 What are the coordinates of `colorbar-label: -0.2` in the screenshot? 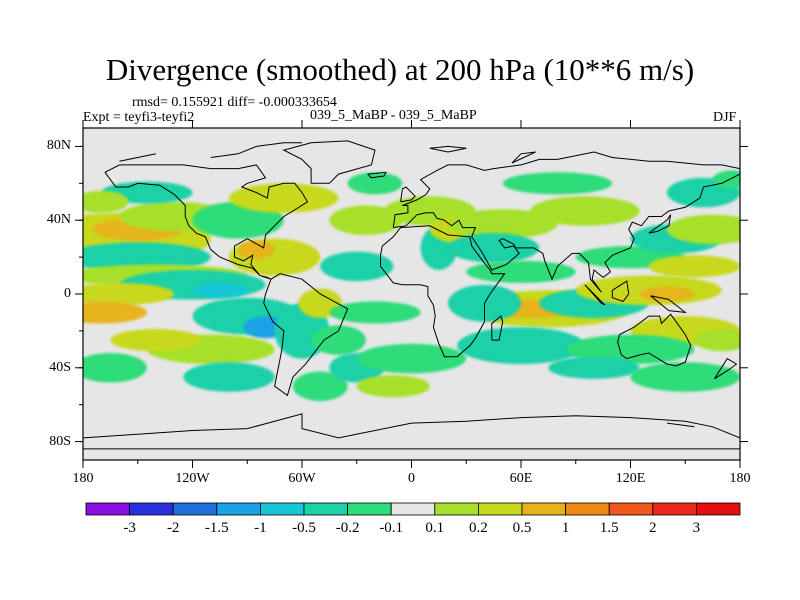 It's located at (347, 528).